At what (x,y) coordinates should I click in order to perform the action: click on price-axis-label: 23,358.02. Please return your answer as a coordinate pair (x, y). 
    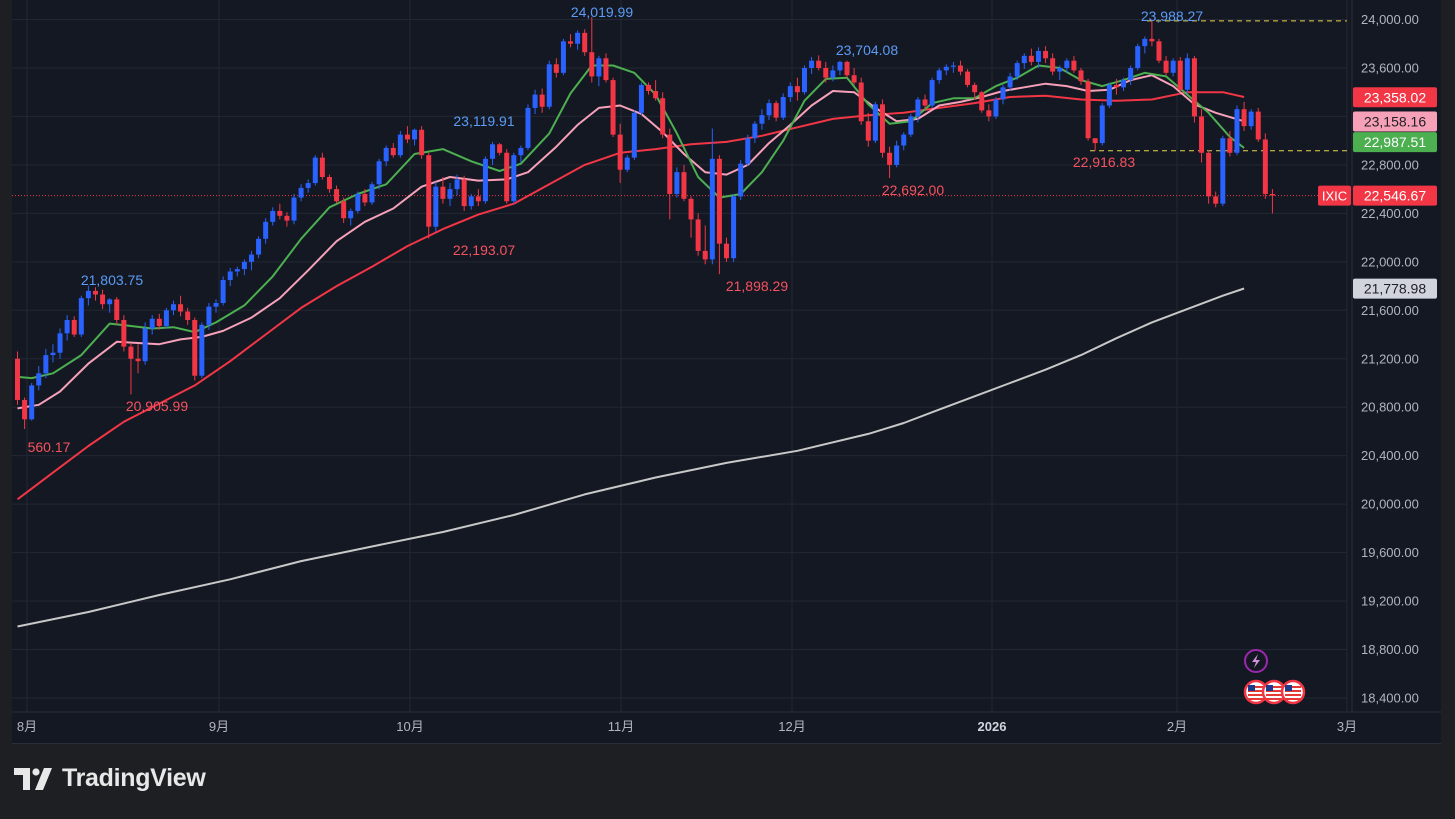
    Looking at the image, I should click on (1395, 97).